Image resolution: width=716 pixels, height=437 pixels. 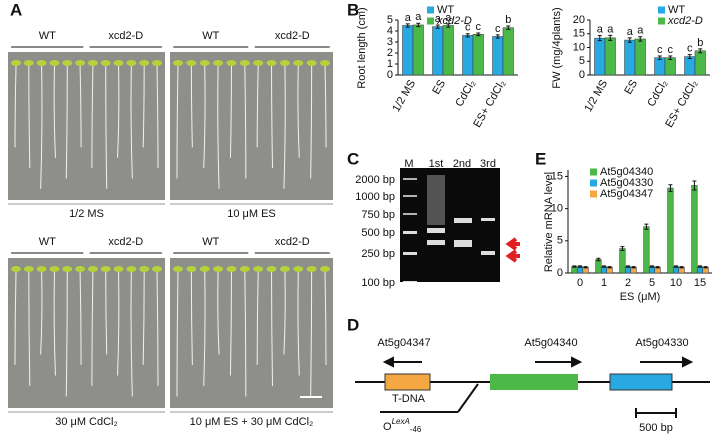 I want to click on x-tick-label: CdCl₂, so click(x=657, y=93).